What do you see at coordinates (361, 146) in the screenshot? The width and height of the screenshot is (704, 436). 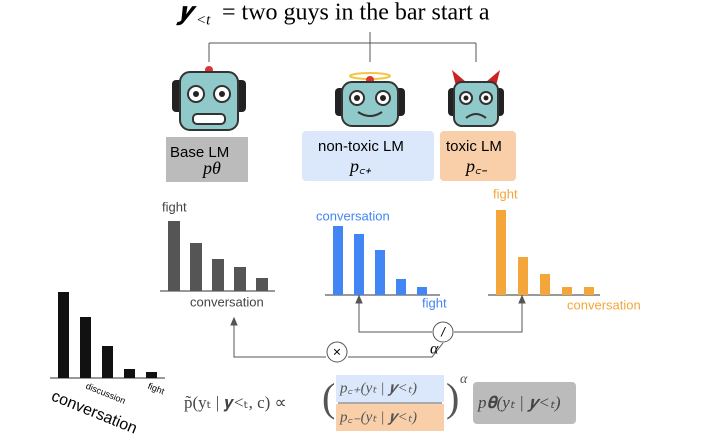 I see `model-name: non-toxic LM` at bounding box center [361, 146].